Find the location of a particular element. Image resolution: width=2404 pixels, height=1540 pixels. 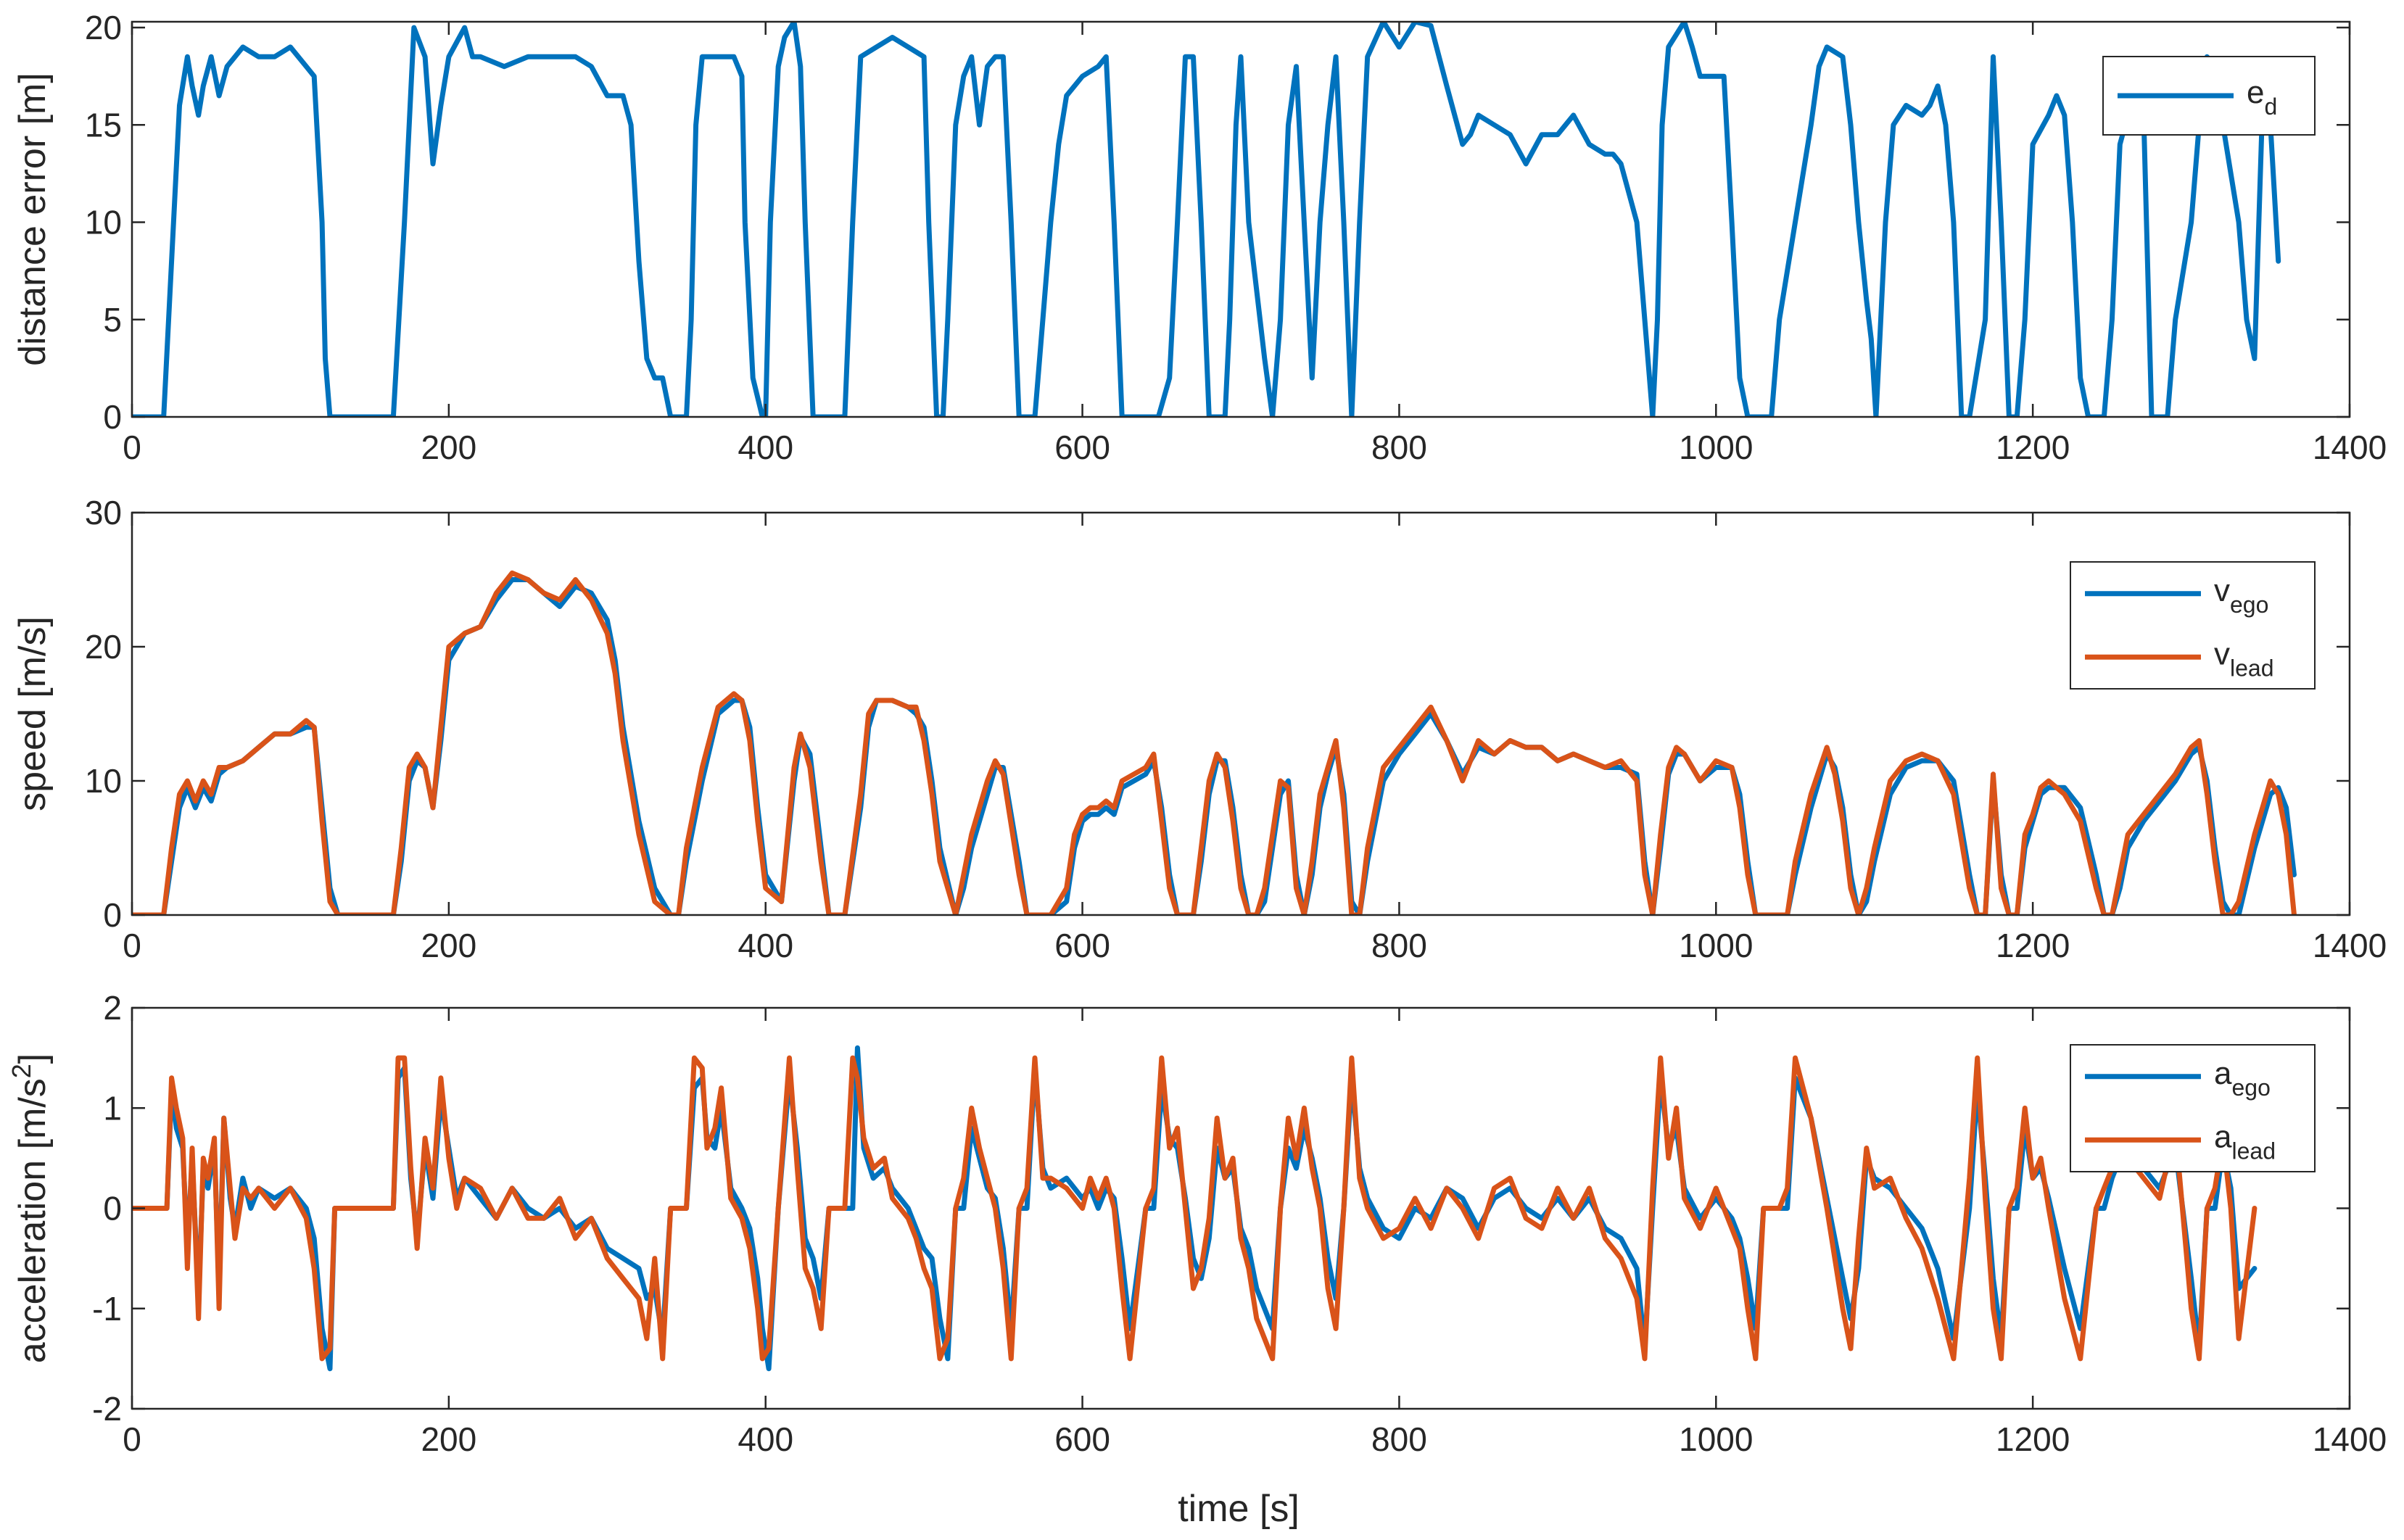

distance-error-ytick-label: 0 is located at coordinates (112, 417).